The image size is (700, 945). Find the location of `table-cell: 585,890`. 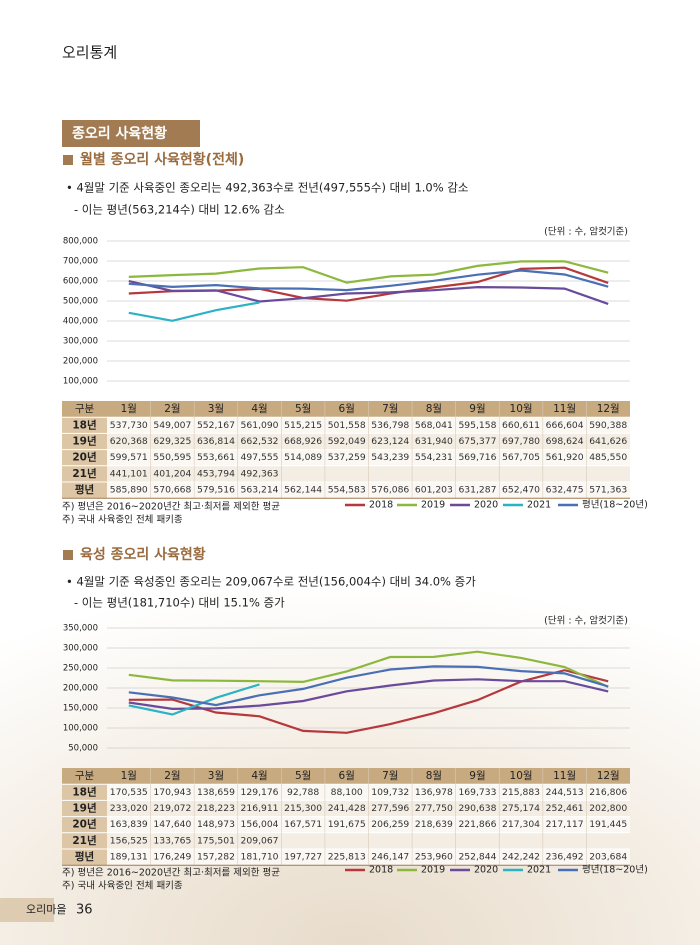

table-cell: 585,890 is located at coordinates (129, 490).